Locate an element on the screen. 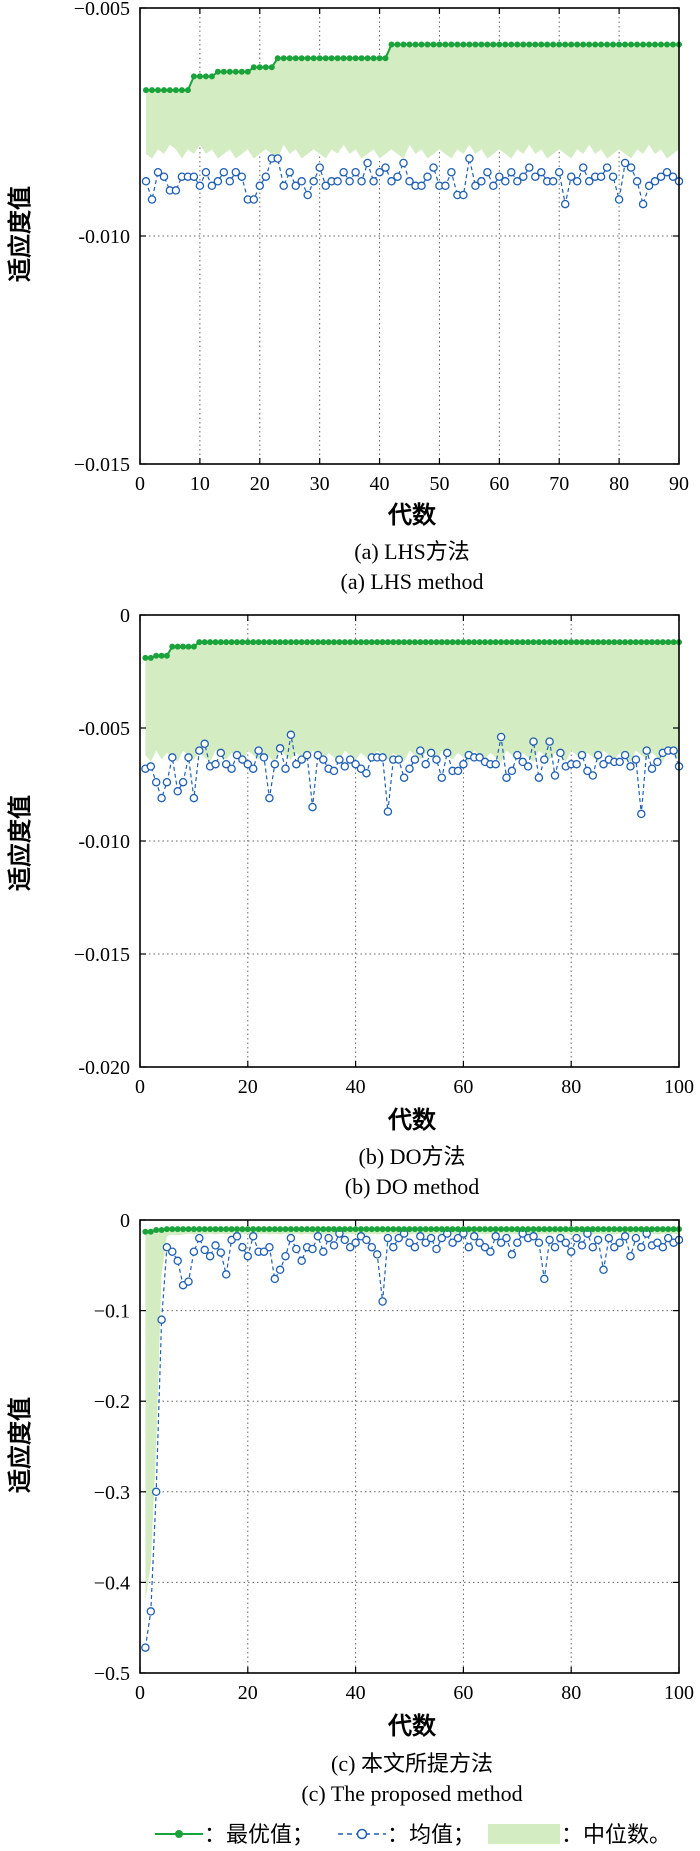  y-tick-label: −0.005 is located at coordinates (102, 10).